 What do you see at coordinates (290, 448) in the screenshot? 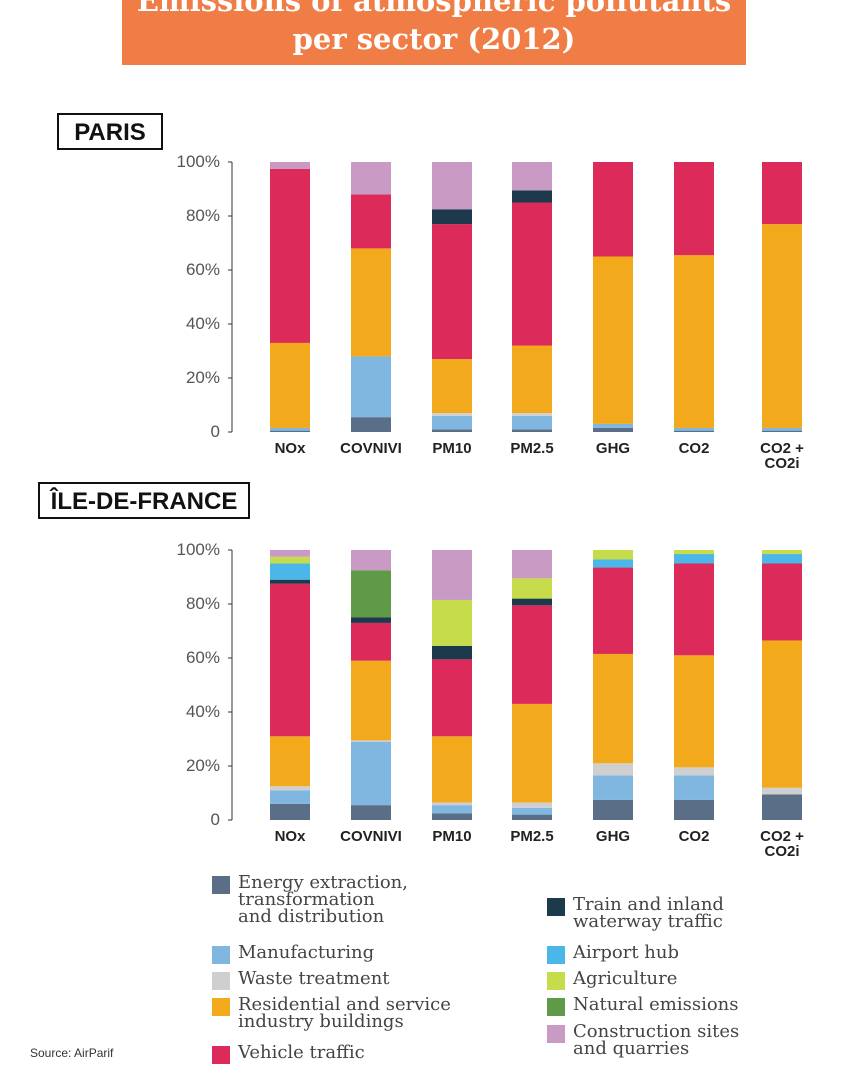
I see `x-tick-label: NOx` at bounding box center [290, 448].